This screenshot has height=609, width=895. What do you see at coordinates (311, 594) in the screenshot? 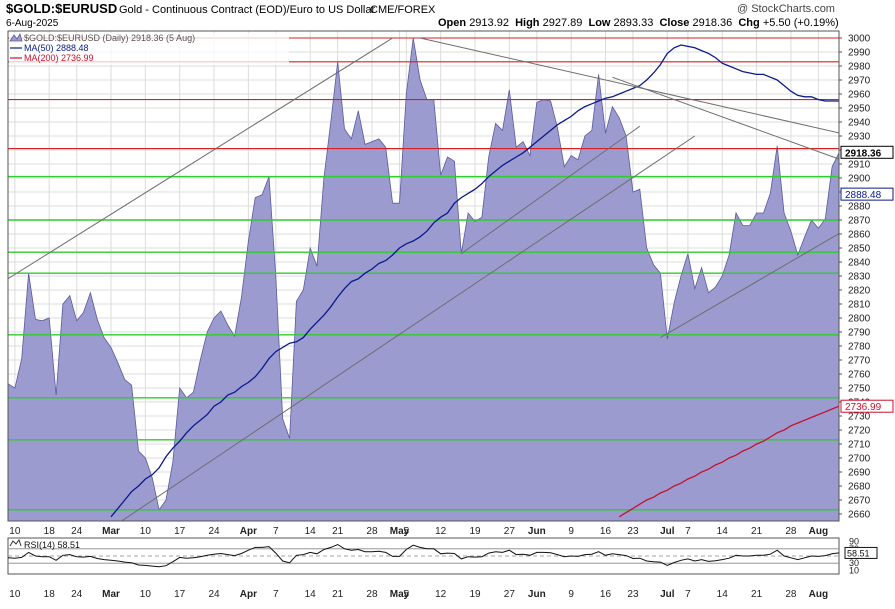
I see `rsi-x-tick-label: 14` at bounding box center [311, 594].